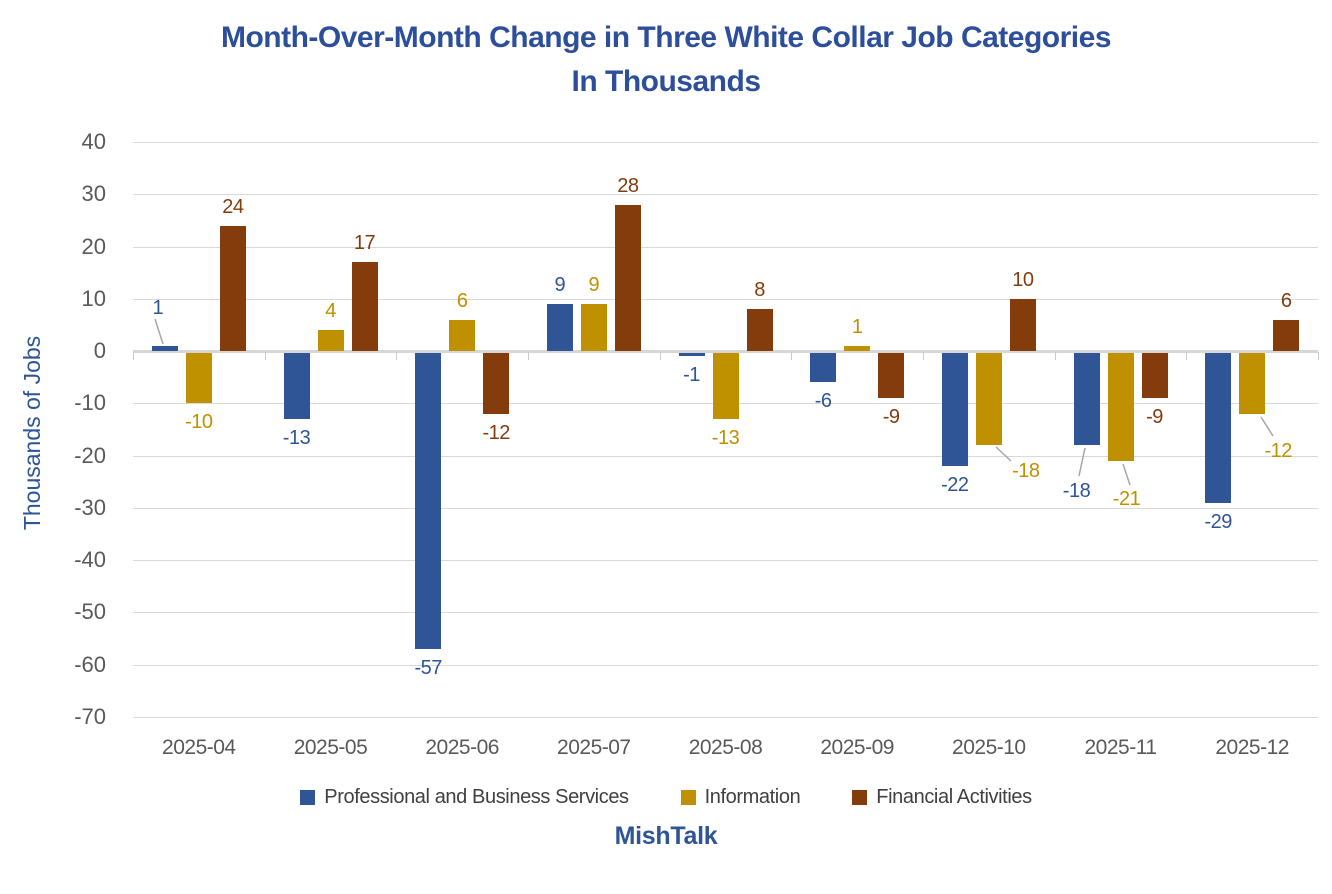  What do you see at coordinates (1120, 747) in the screenshot?
I see `x-category-label-2025-11: 2025-11` at bounding box center [1120, 747].